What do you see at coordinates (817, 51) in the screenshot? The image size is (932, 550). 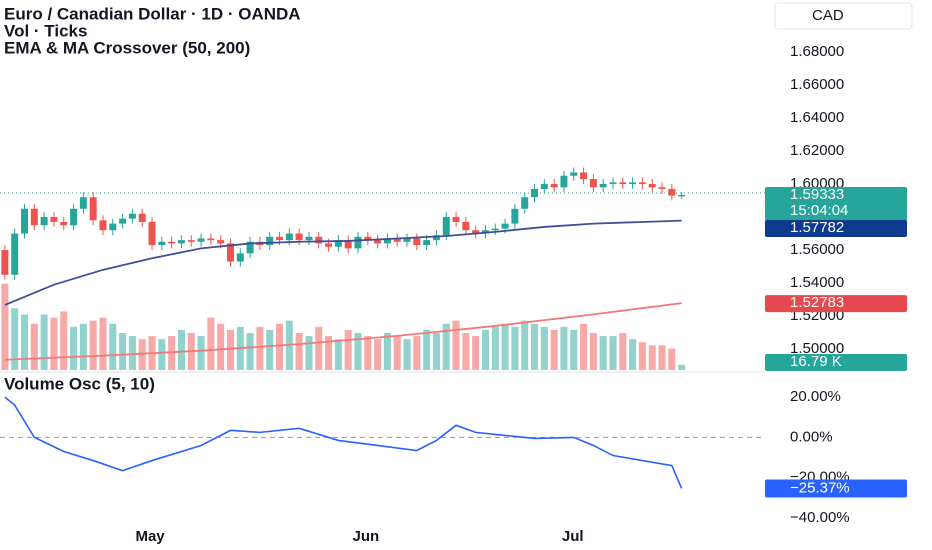 I see `y-tick-label: 1.68000` at bounding box center [817, 51].